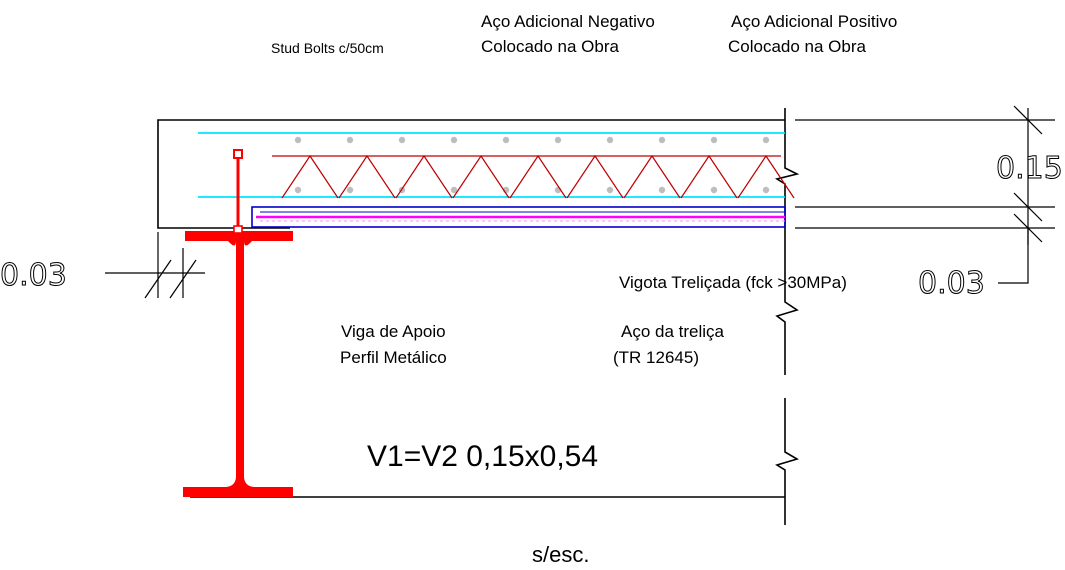  What do you see at coordinates (560, 554) in the screenshot?
I see `scale-note: s/esc.` at bounding box center [560, 554].